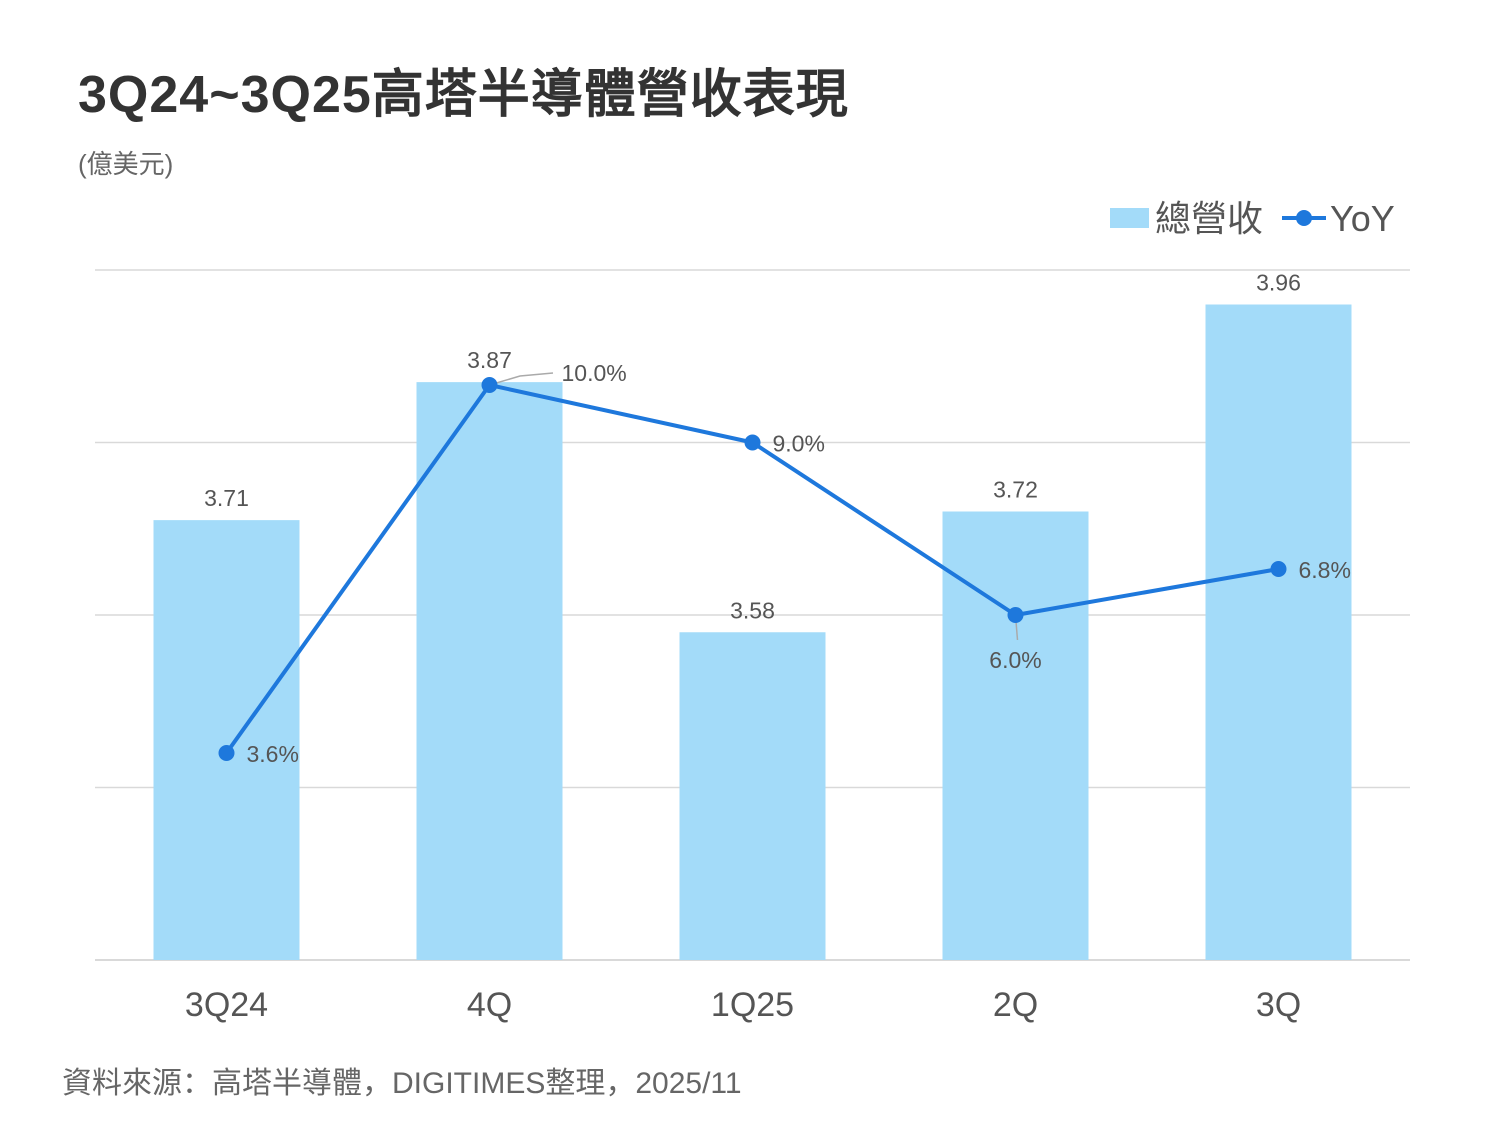  What do you see at coordinates (489, 671) in the screenshot?
I see `bar-4Q` at bounding box center [489, 671].